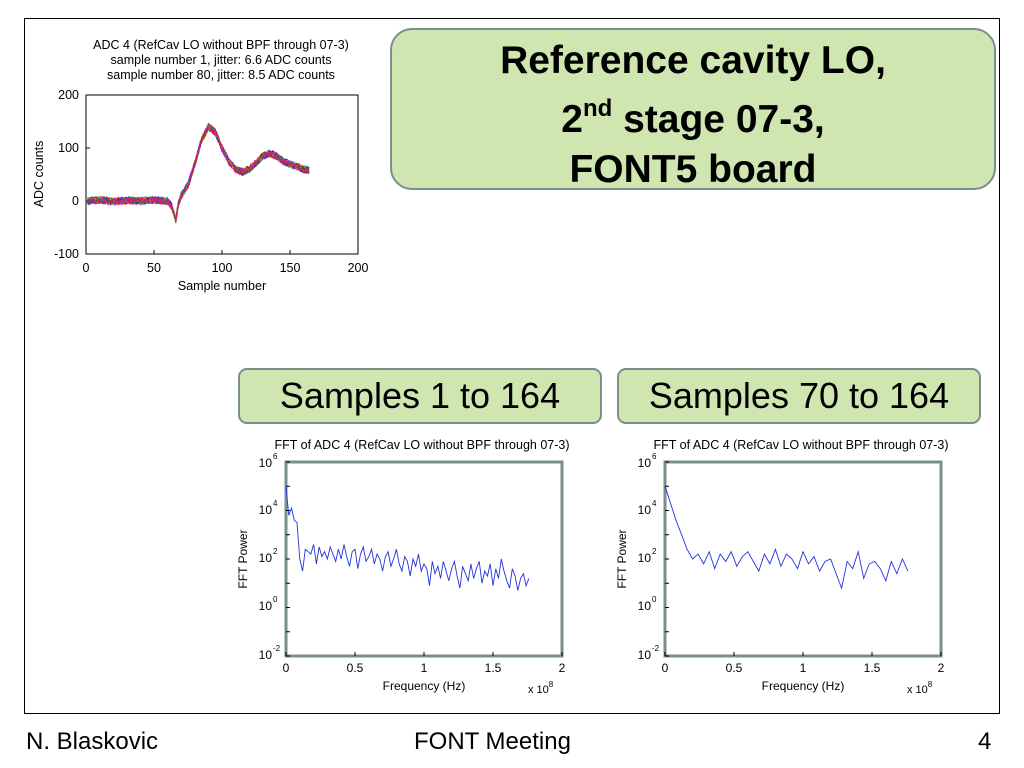 This screenshot has width=1024, height=768. Describe the element at coordinates (492, 741) in the screenshot. I see `footer-meeting: FONT Meeting` at that location.